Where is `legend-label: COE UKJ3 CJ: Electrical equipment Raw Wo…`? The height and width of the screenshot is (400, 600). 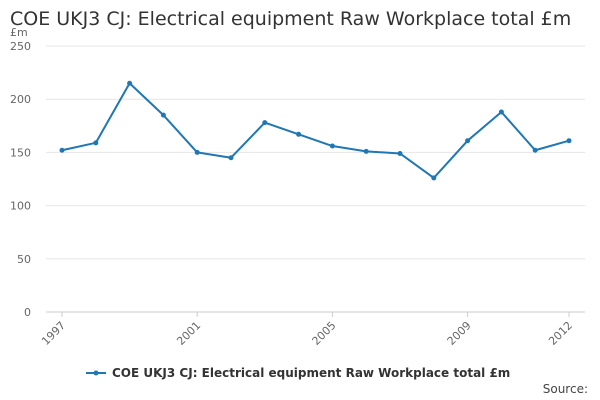
legend-label: COE UKJ3 CJ: Electrical equipment Raw Wo… is located at coordinates (311, 373).